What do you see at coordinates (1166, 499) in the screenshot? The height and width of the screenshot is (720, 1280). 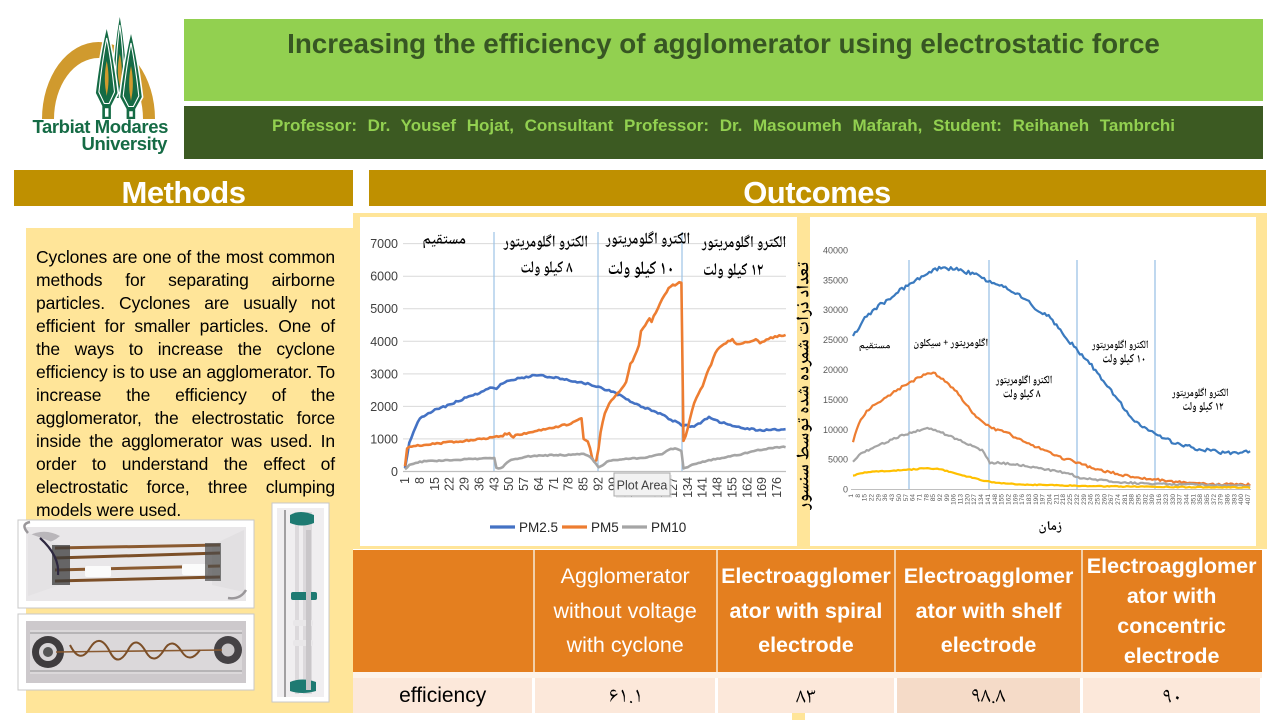 I see `svg-text: 323` at bounding box center [1166, 499].